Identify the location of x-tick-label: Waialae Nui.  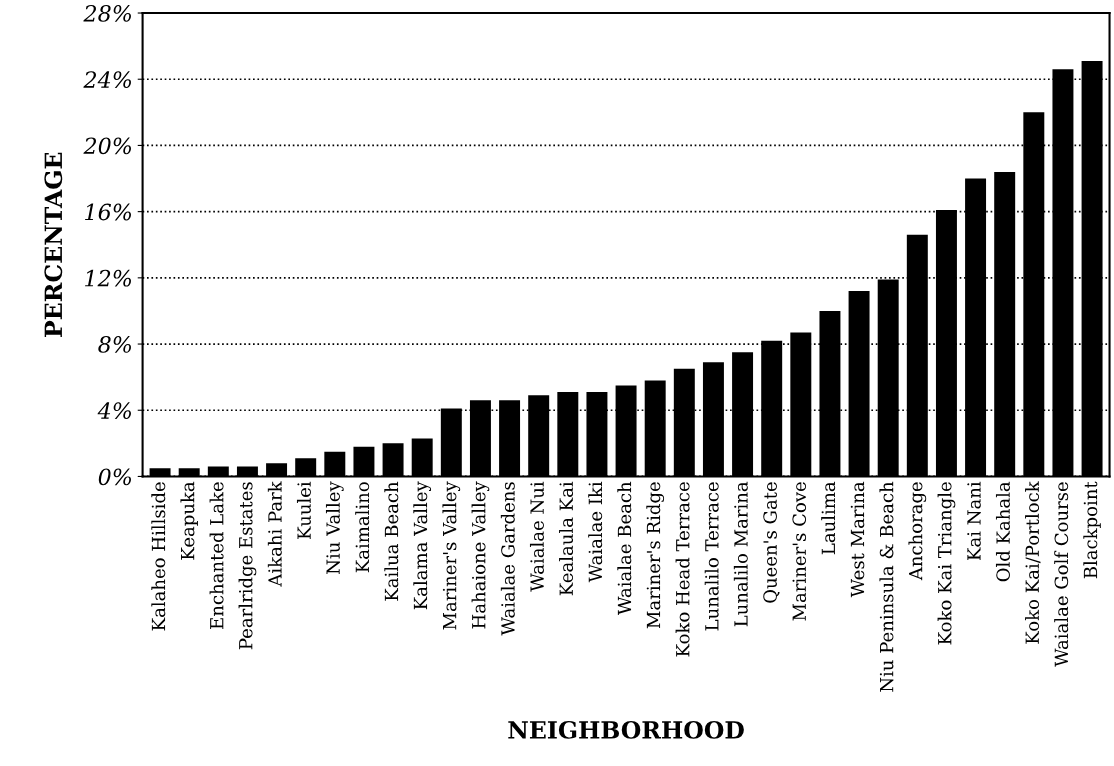
(536, 536).